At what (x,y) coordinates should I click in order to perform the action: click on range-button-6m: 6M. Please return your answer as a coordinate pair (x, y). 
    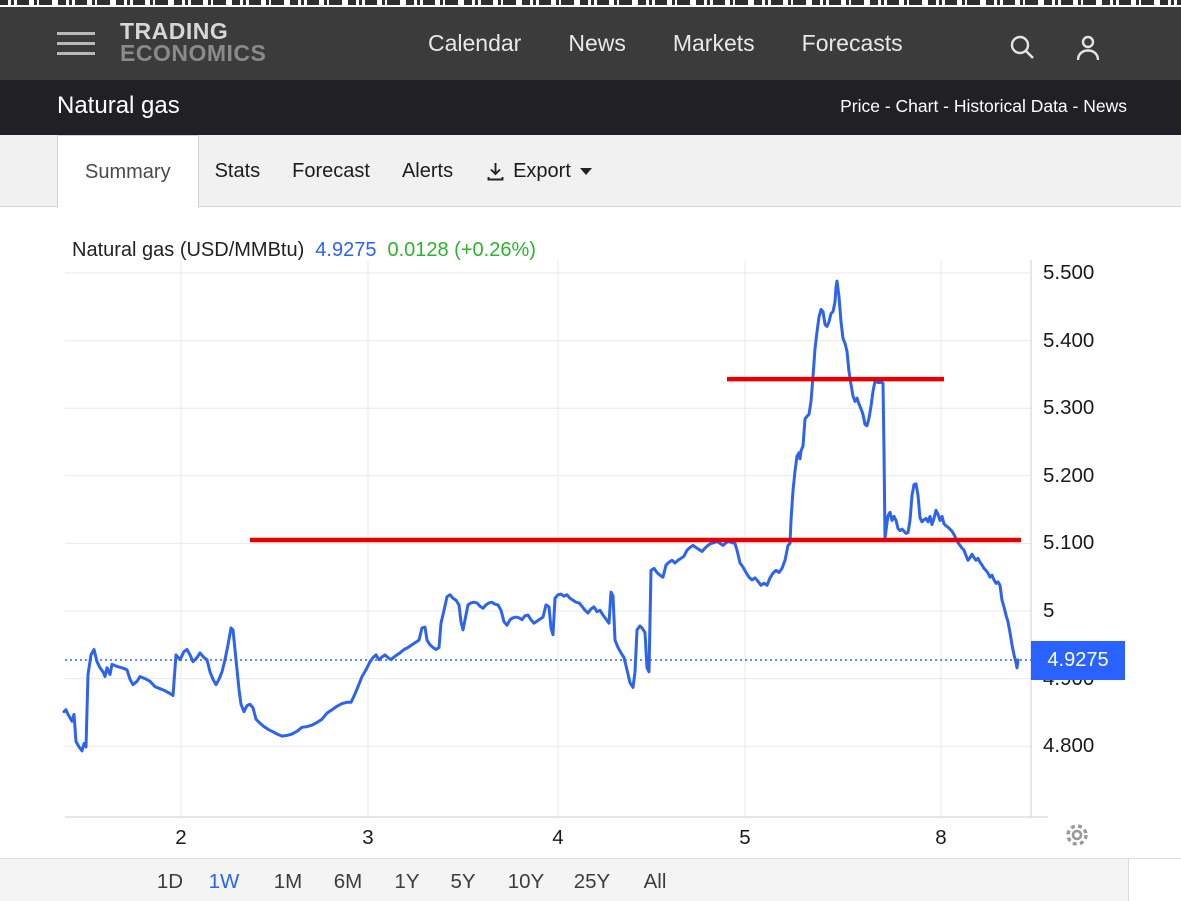
    Looking at the image, I should click on (348, 881).